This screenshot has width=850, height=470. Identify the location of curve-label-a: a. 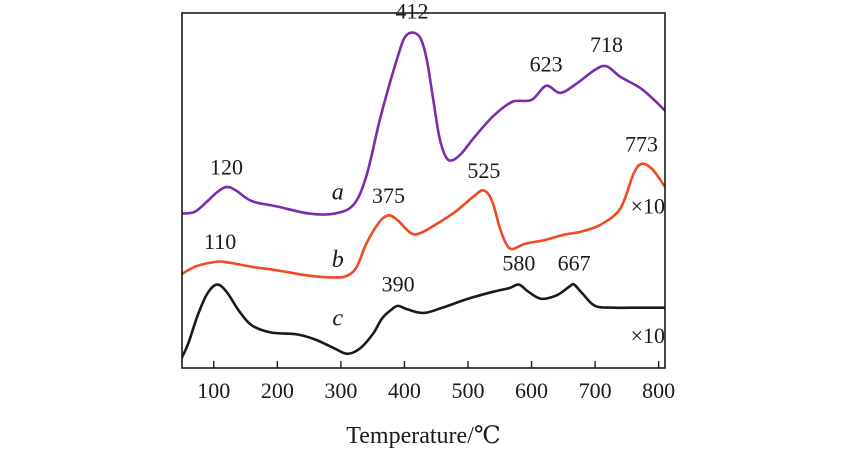
(338, 192).